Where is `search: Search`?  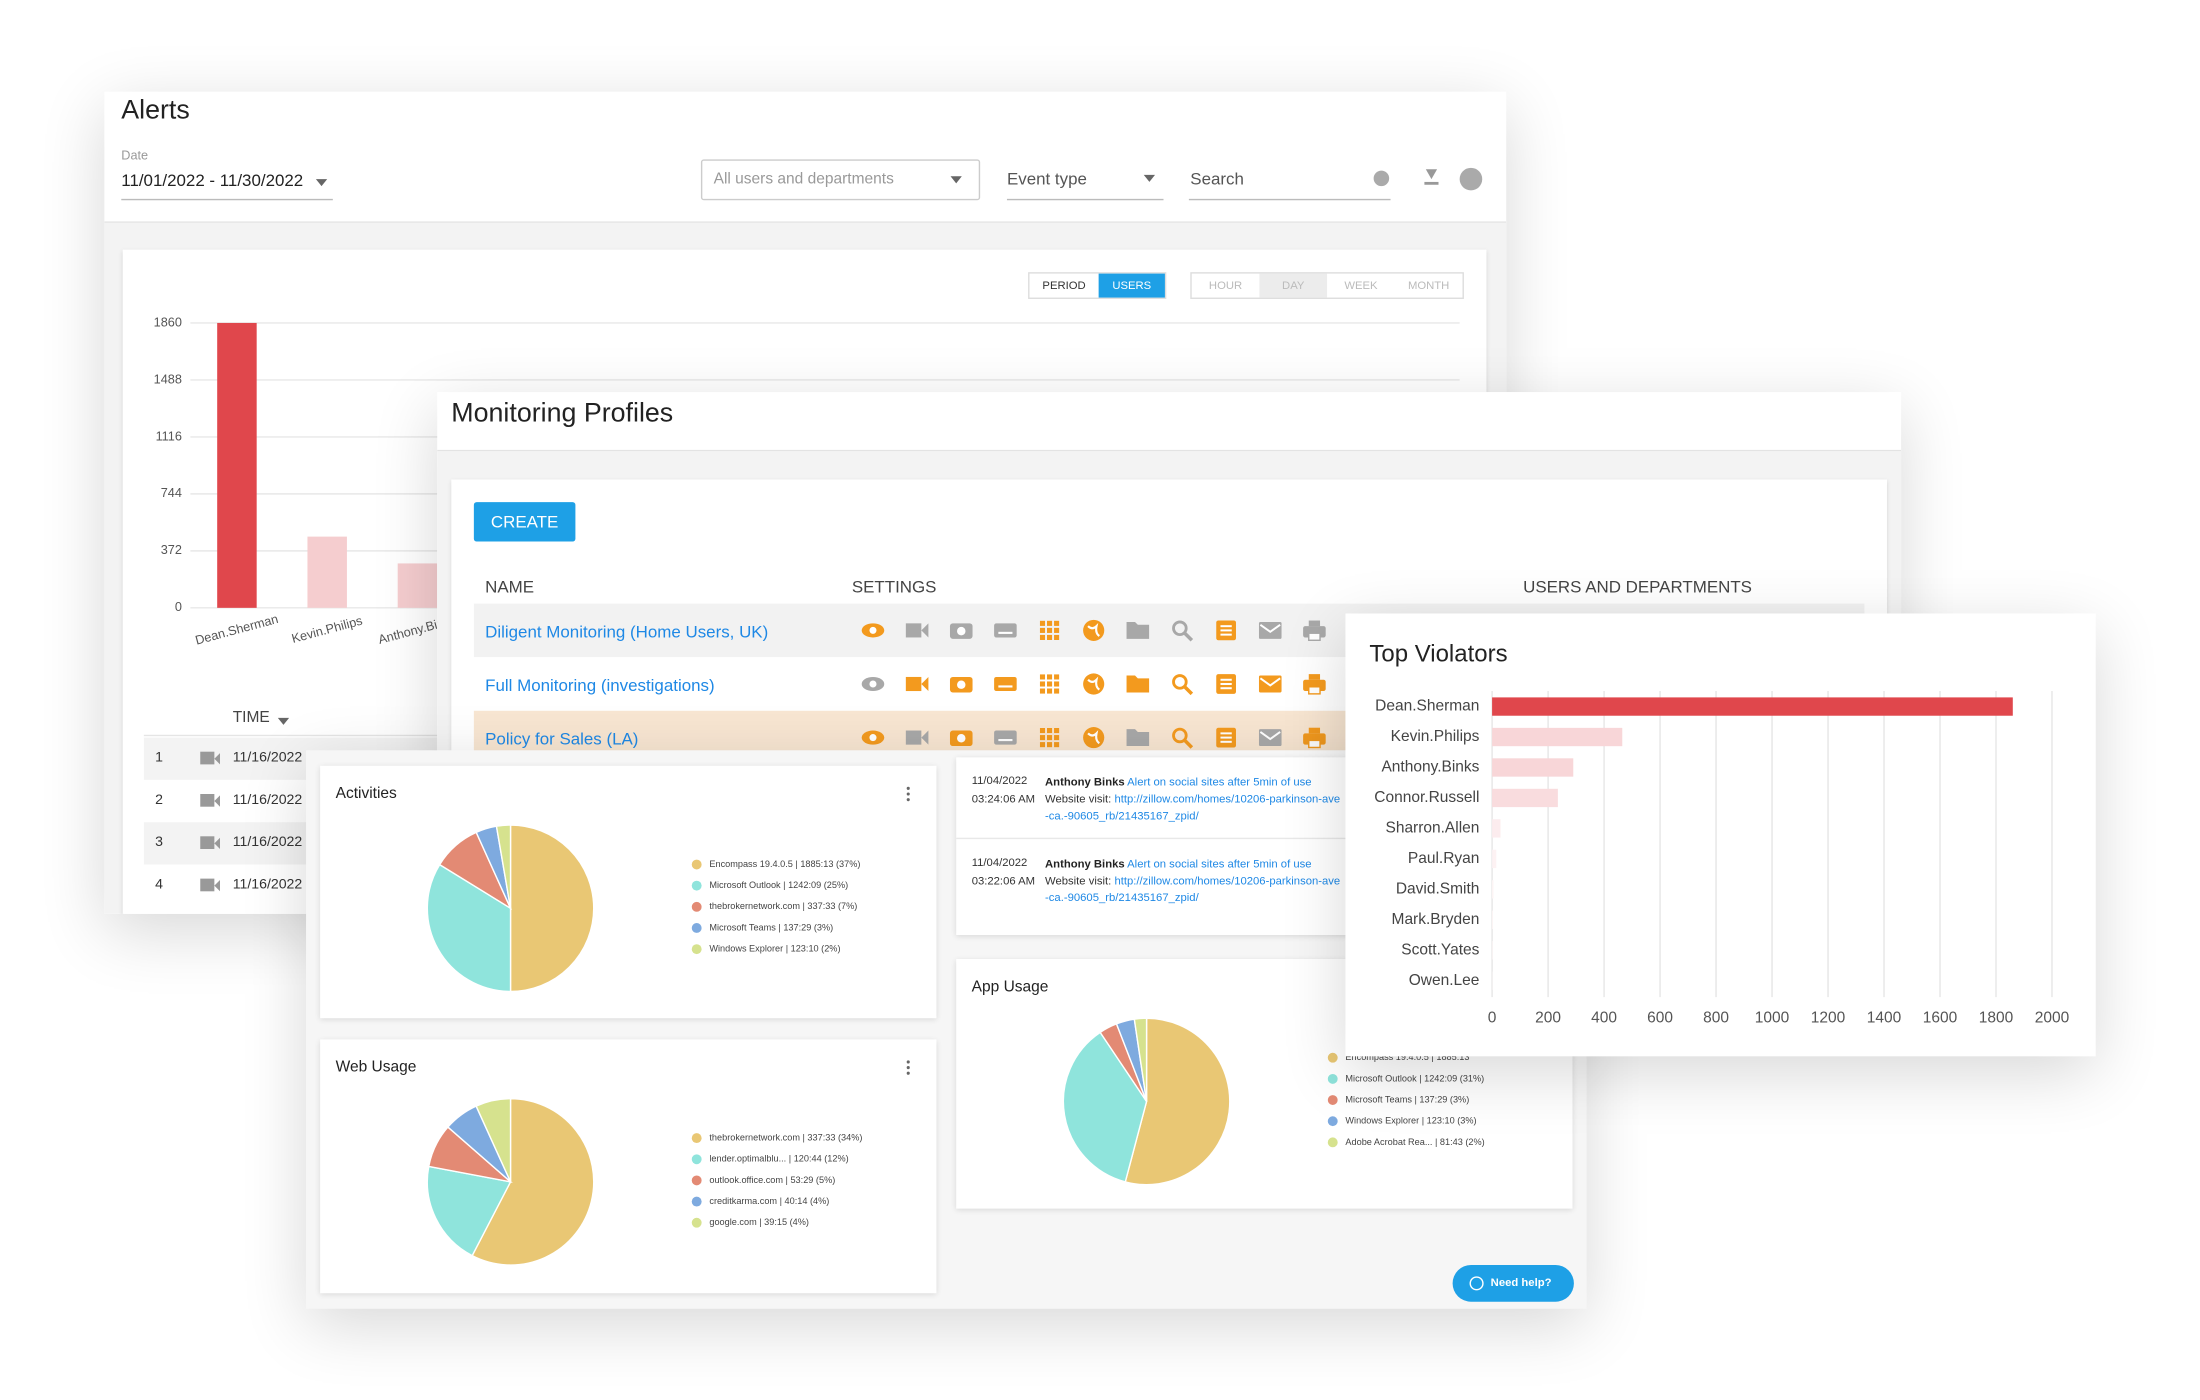 search: Search is located at coordinates (1217, 179).